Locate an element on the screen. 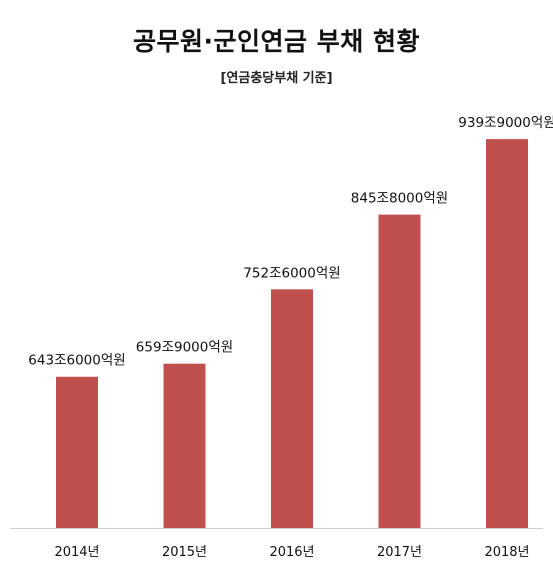 The image size is (553, 565). data-label: 939조9000억원 is located at coordinates (505, 123).